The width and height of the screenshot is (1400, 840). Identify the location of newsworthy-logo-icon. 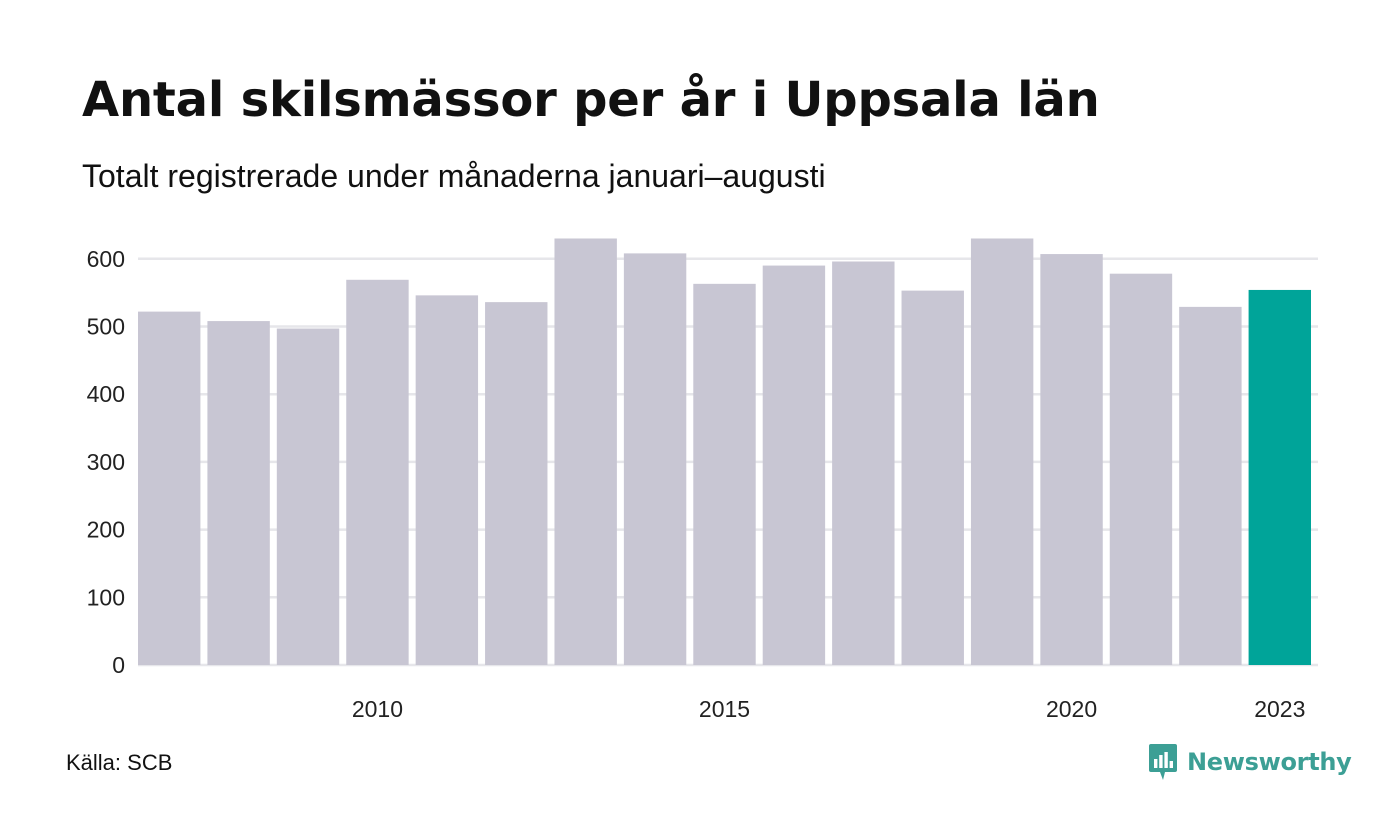
(1163, 762).